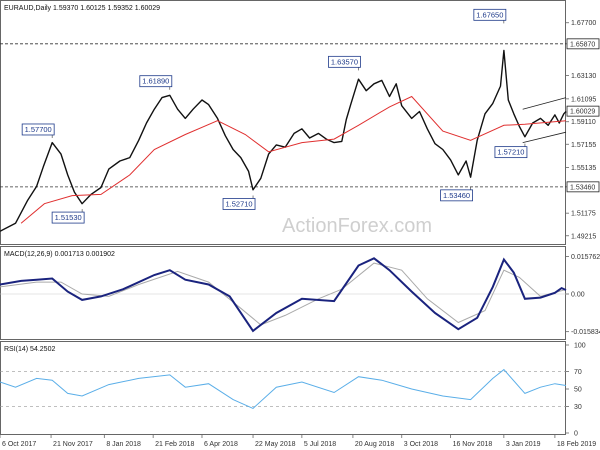 This screenshot has height=450, width=600. I want to click on annotation-label-0: 1.57700, so click(38, 129).